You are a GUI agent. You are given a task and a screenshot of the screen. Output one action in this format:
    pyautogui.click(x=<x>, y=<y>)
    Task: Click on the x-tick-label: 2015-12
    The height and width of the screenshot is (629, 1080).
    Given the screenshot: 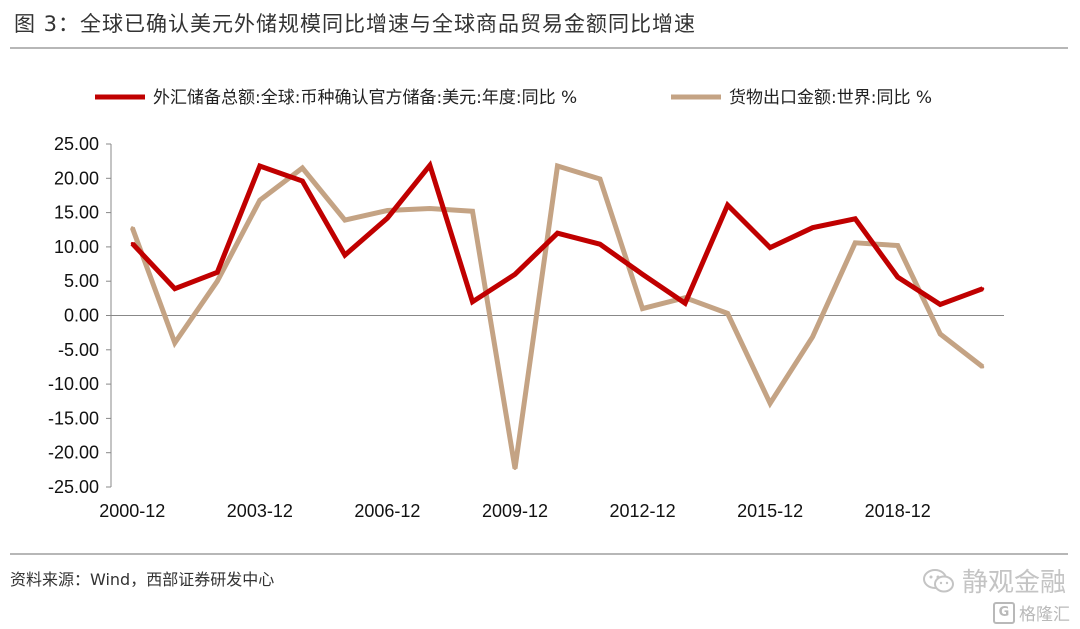 What is the action you would take?
    pyautogui.click(x=770, y=511)
    